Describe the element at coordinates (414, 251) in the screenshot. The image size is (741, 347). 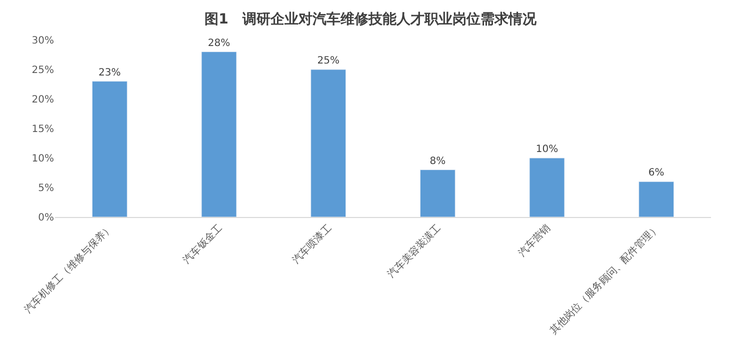
I see `x-tick-label: 汽车美容装潢工` at that location.